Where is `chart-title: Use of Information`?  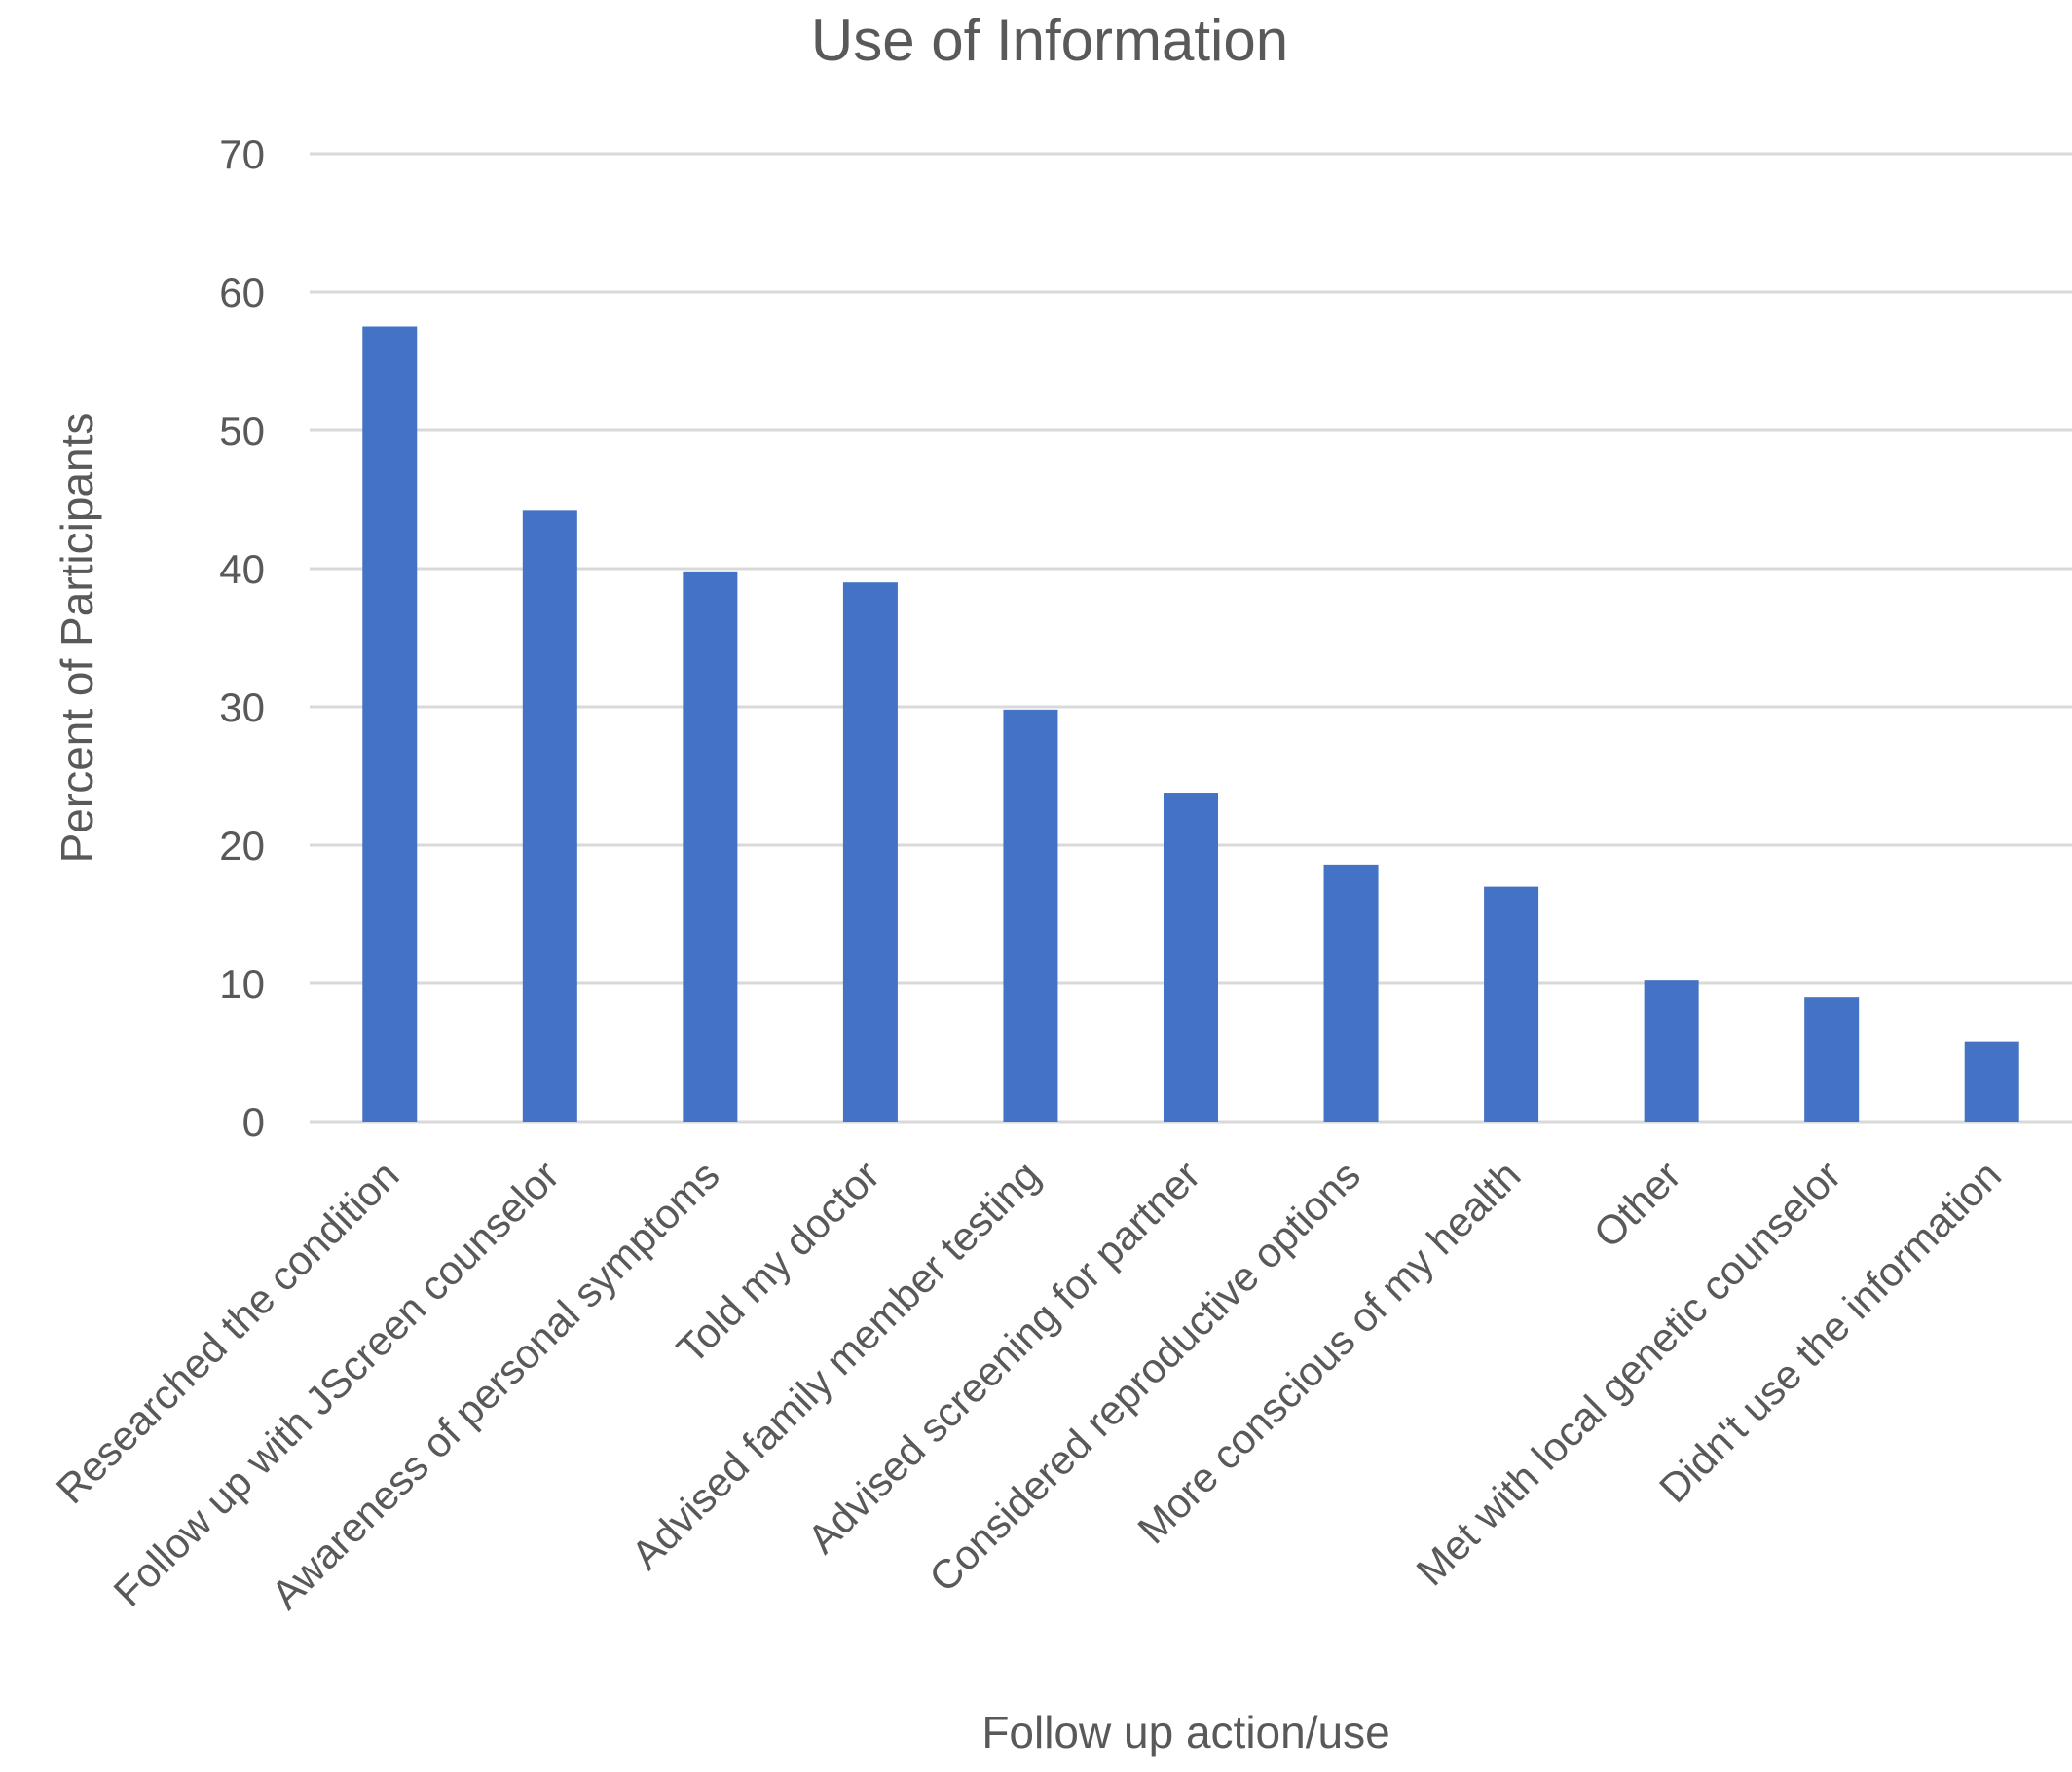 chart-title: Use of Information is located at coordinates (1049, 40).